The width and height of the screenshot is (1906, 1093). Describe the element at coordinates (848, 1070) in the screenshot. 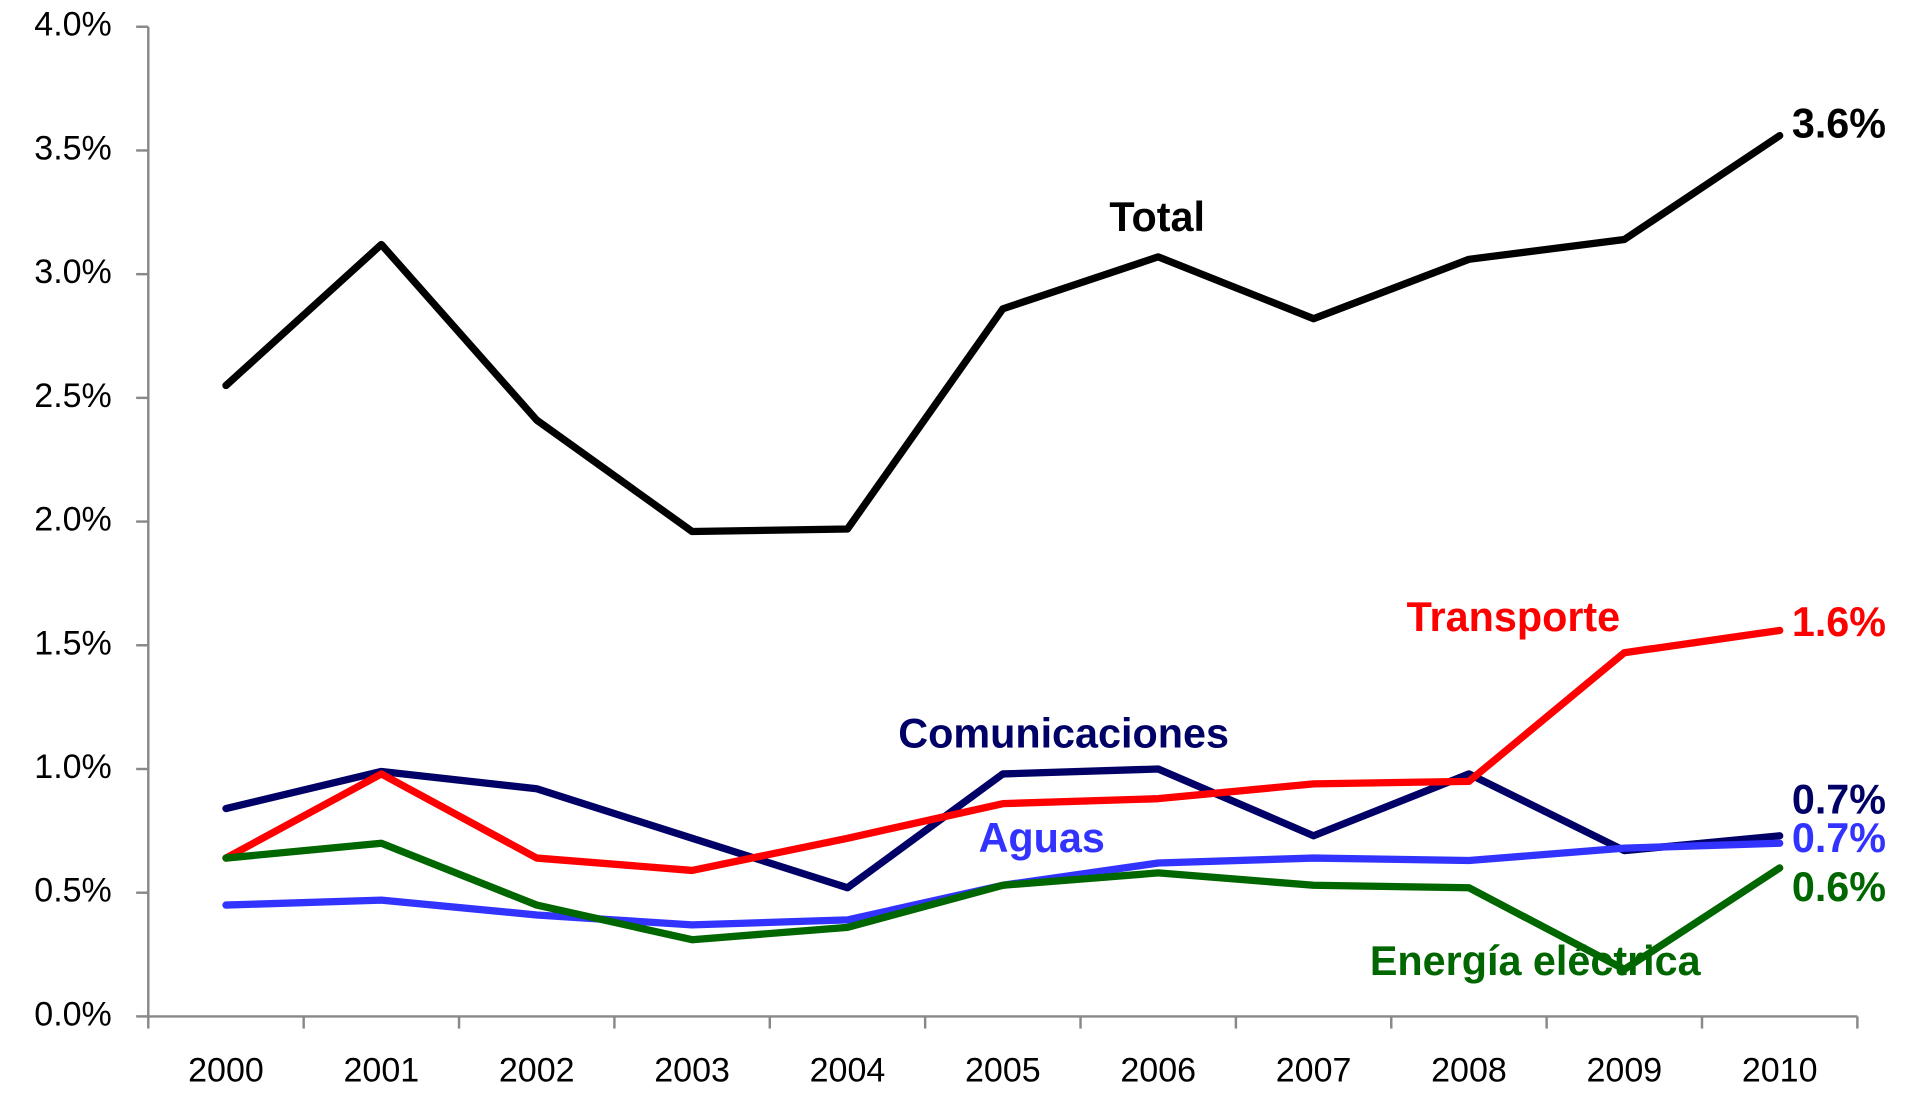

I see `x-tick-label: 2004` at that location.